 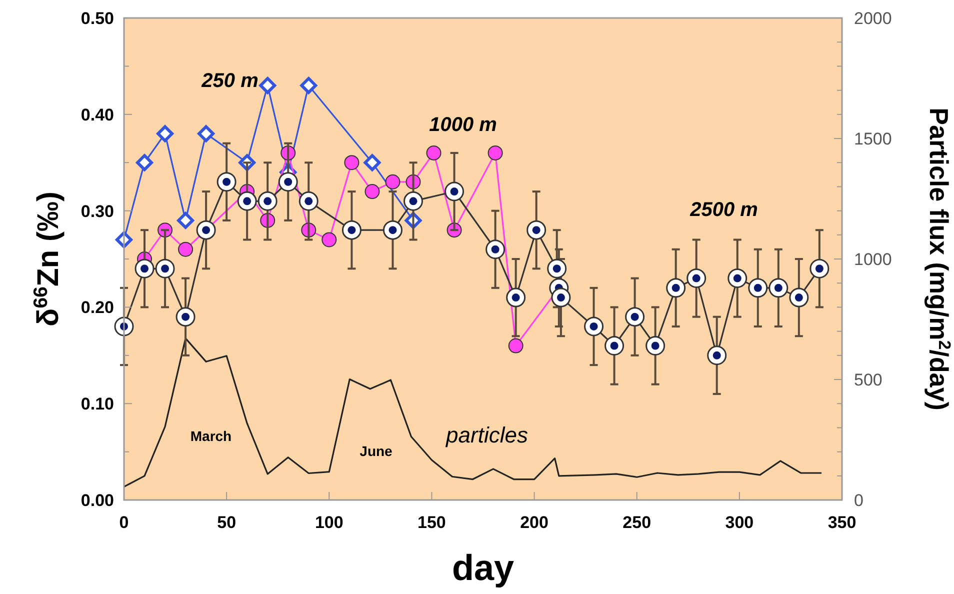 What do you see at coordinates (868, 380) in the screenshot?
I see `y2-tick-label: 500` at bounding box center [868, 380].